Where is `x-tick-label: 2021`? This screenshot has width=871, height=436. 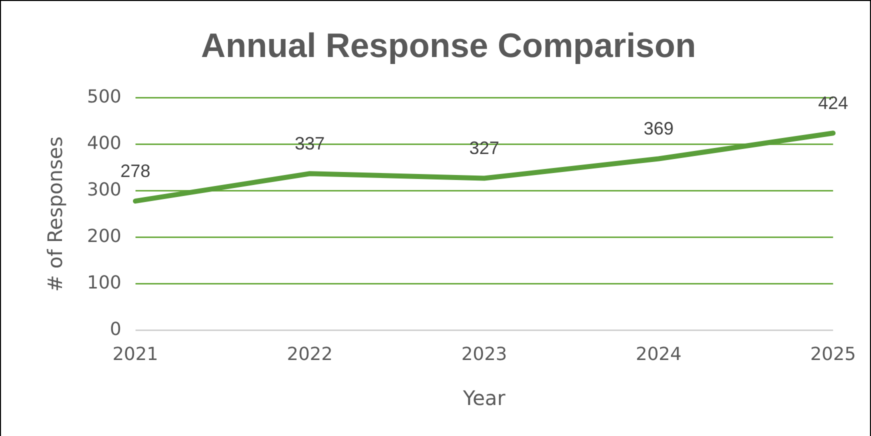
x-tick-label: 2021 is located at coordinates (135, 354).